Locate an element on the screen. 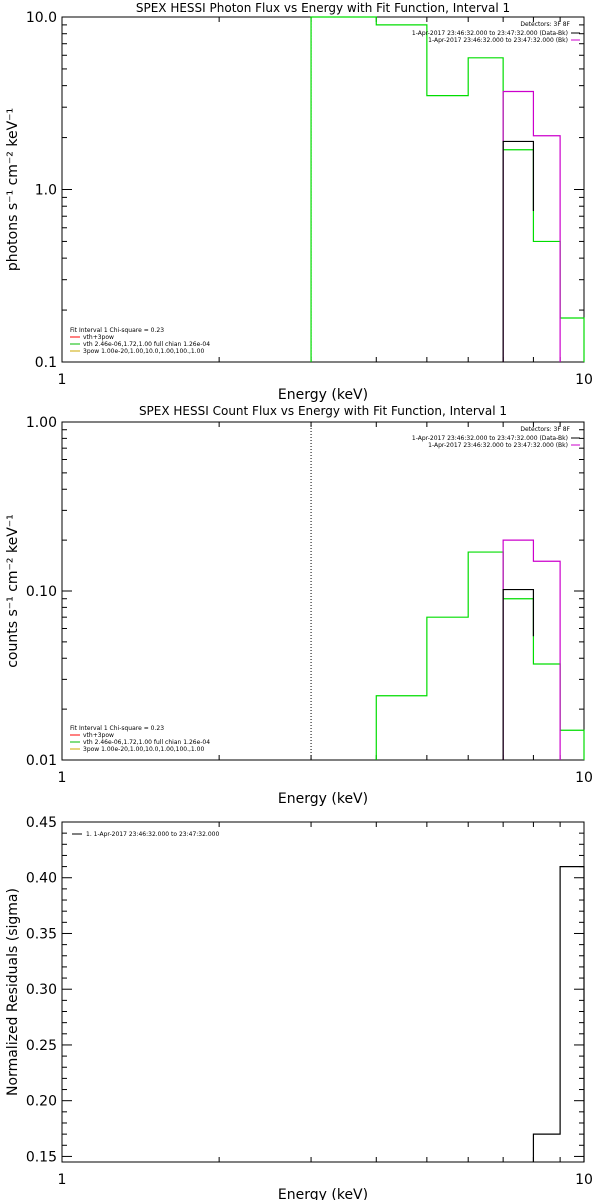 The width and height of the screenshot is (600, 1200). y-tick-label: 0.35 is located at coordinates (41, 934).